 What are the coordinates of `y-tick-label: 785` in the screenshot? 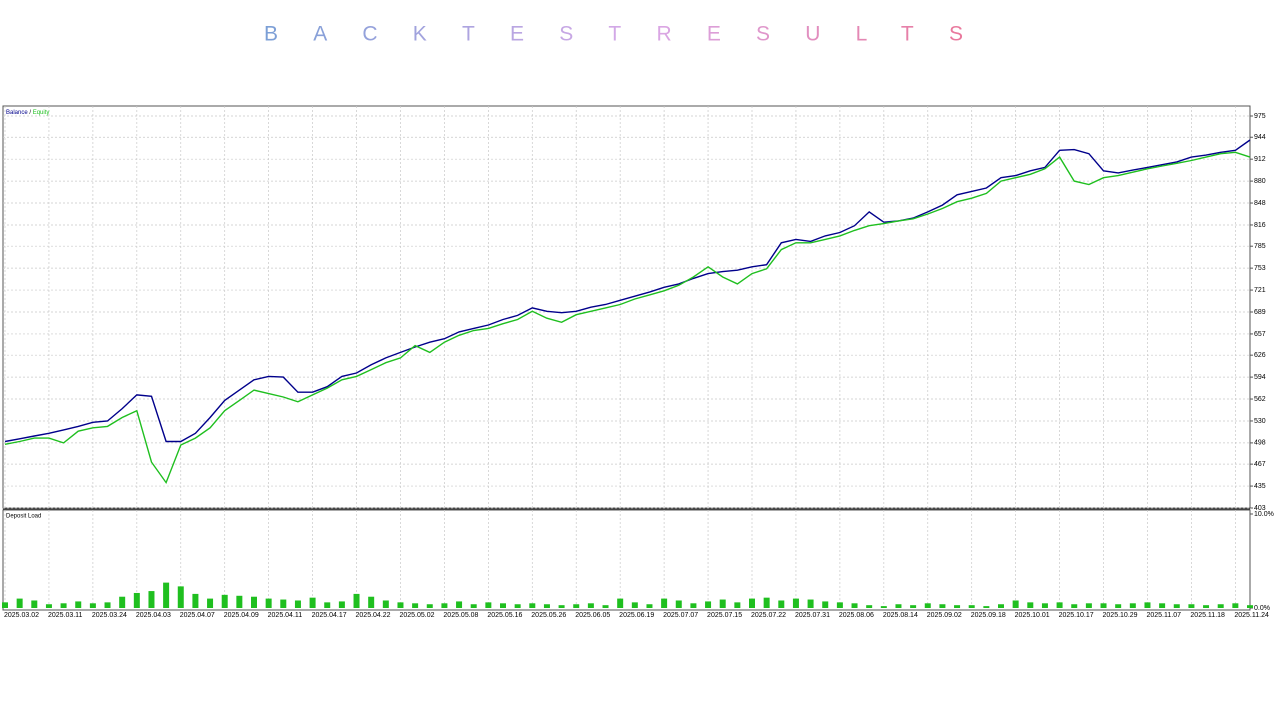 It's located at (1260, 246).